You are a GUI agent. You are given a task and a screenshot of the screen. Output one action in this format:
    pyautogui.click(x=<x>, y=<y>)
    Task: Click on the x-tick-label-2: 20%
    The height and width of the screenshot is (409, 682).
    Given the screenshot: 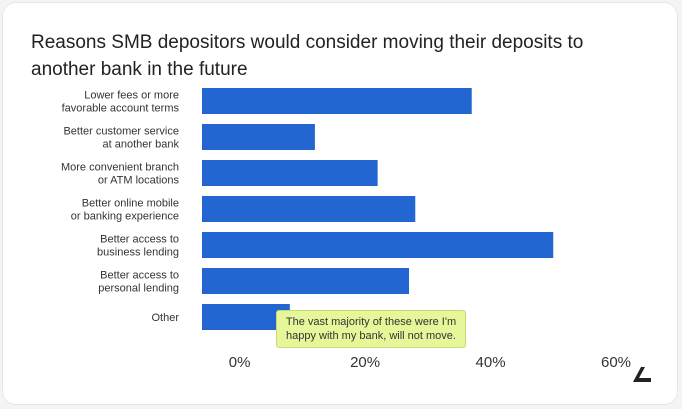 What is the action you would take?
    pyautogui.click(x=365, y=362)
    